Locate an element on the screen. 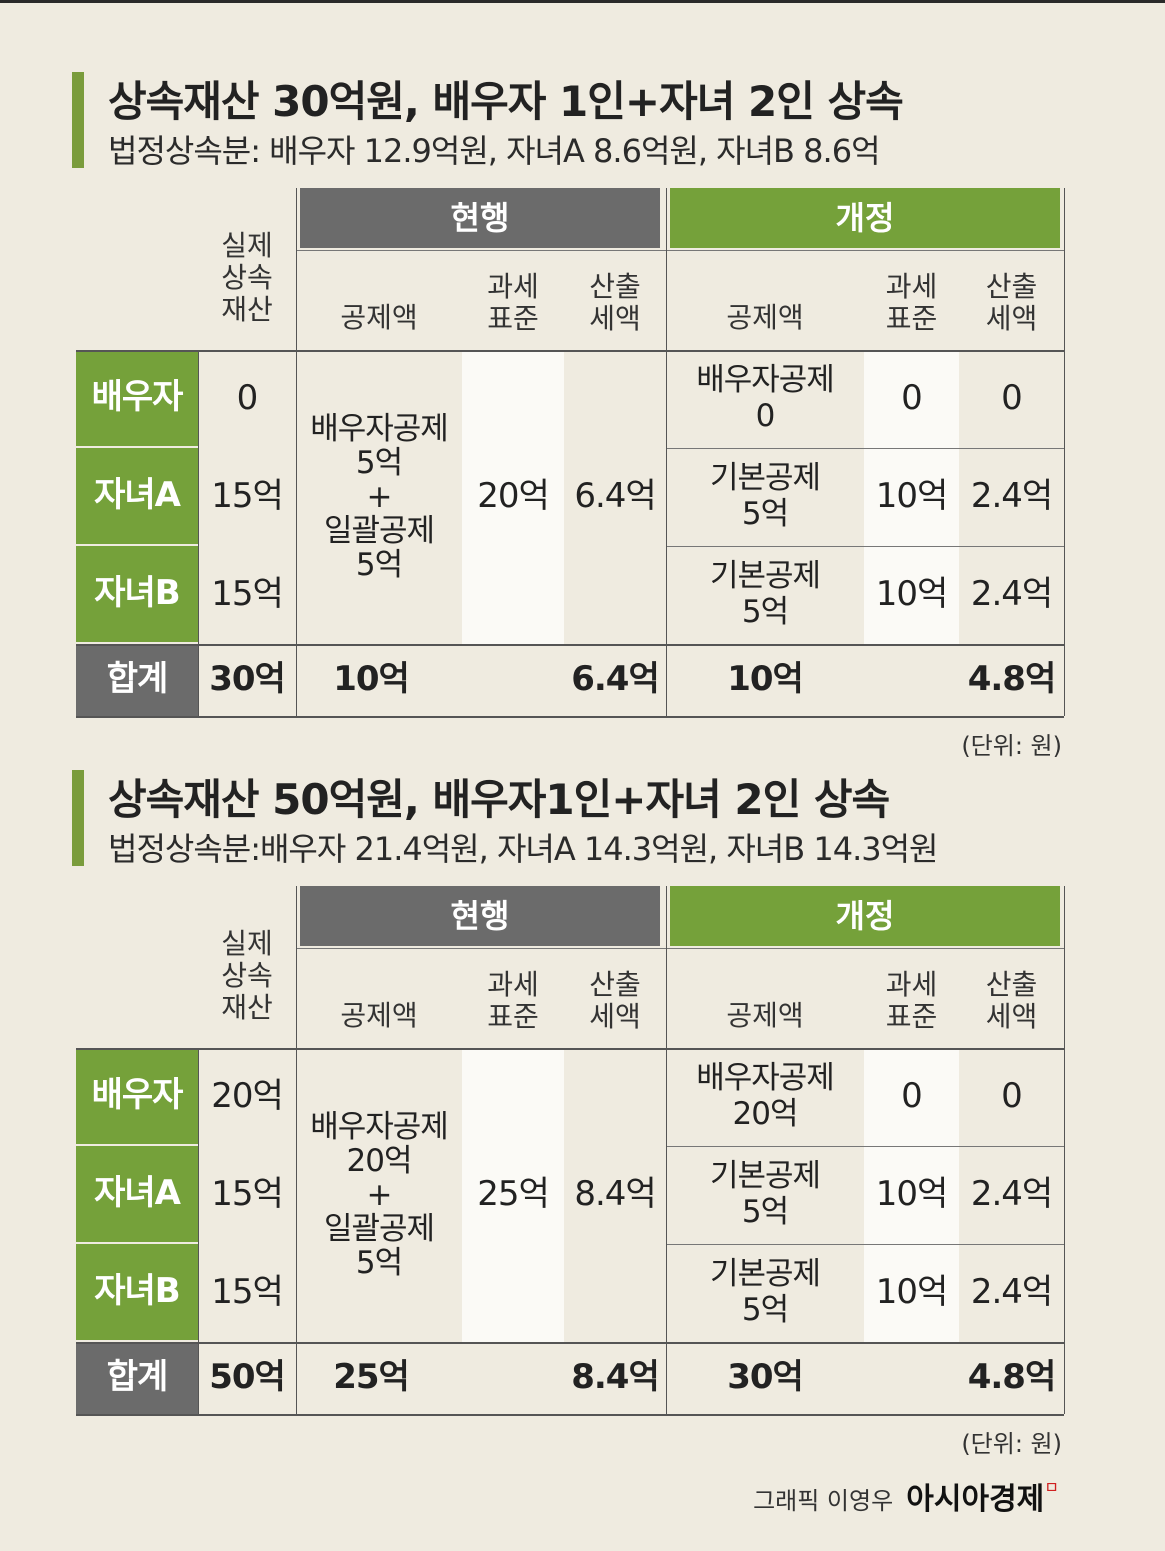 The width and height of the screenshot is (1165, 1551). total-label: 합계 is located at coordinates (137, 1378).